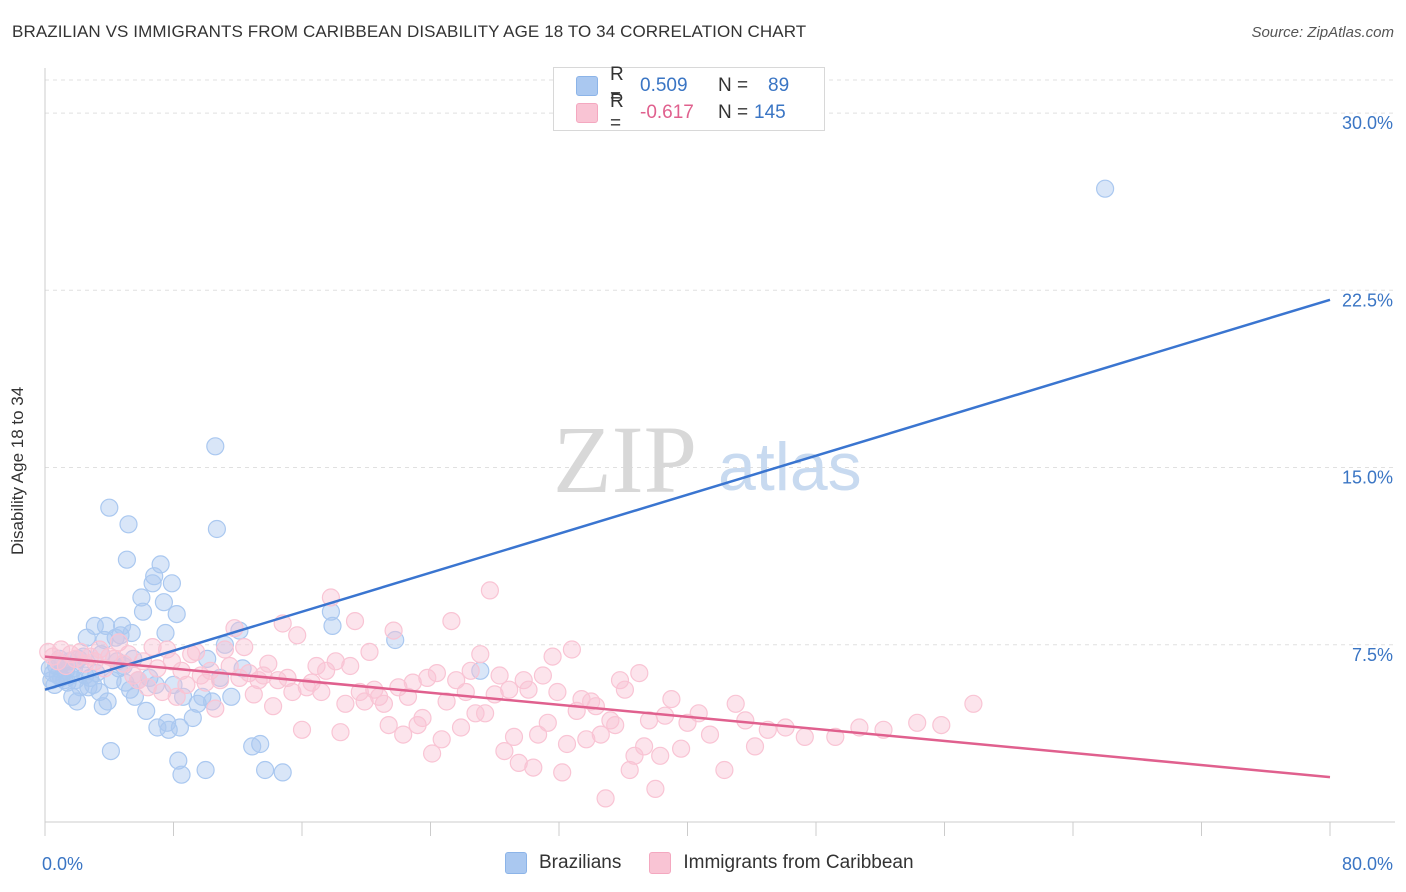  Describe the element at coordinates (664, 85) in the screenshot. I see `legend-r-value: 0.509` at that location.